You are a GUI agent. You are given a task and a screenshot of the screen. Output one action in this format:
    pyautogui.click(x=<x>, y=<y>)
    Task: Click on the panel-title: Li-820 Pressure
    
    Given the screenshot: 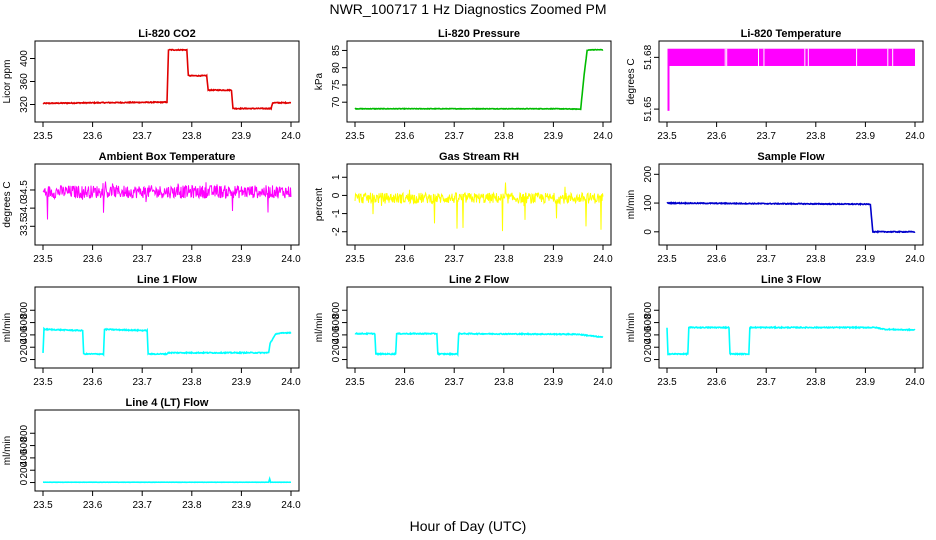 What is the action you would take?
    pyautogui.click(x=479, y=34)
    